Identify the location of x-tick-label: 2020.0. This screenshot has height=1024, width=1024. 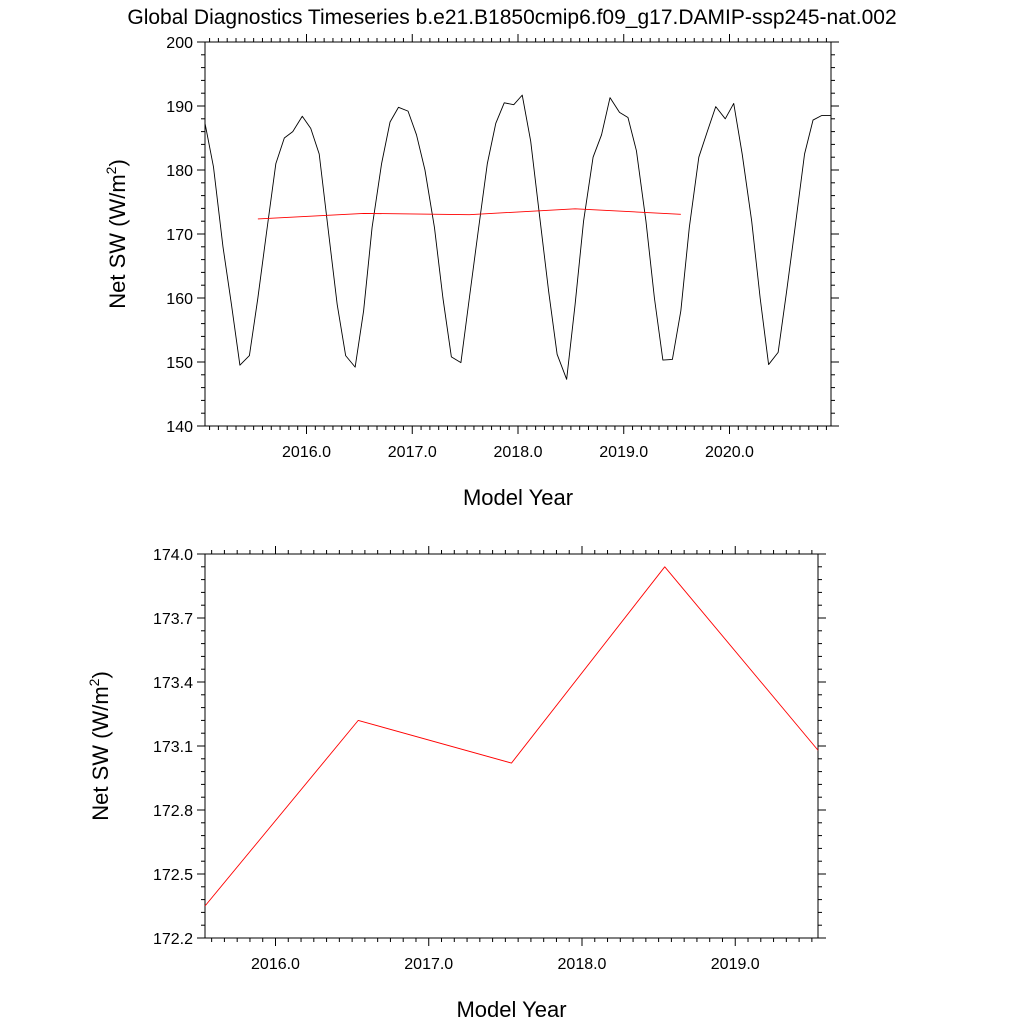
(729, 452).